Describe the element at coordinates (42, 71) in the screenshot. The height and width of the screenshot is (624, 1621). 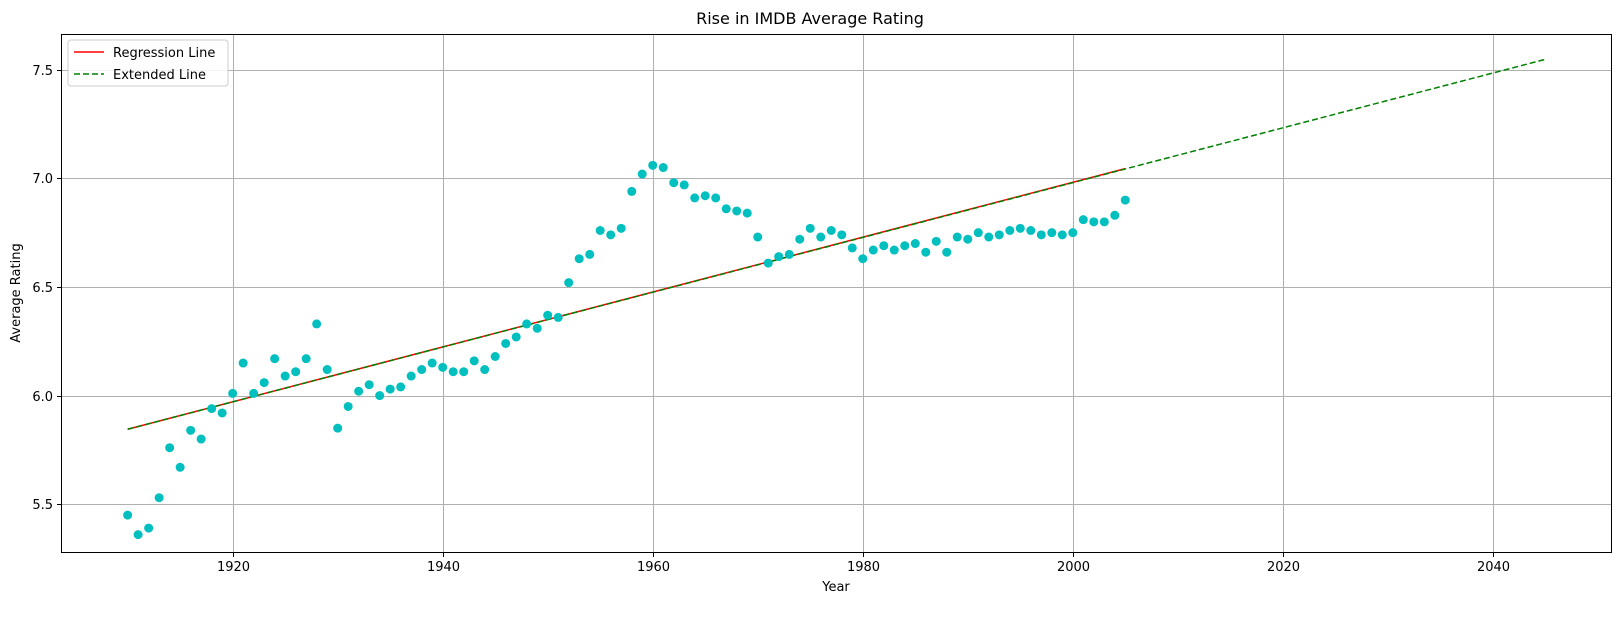
I see `y-tick-label: 7.5` at that location.